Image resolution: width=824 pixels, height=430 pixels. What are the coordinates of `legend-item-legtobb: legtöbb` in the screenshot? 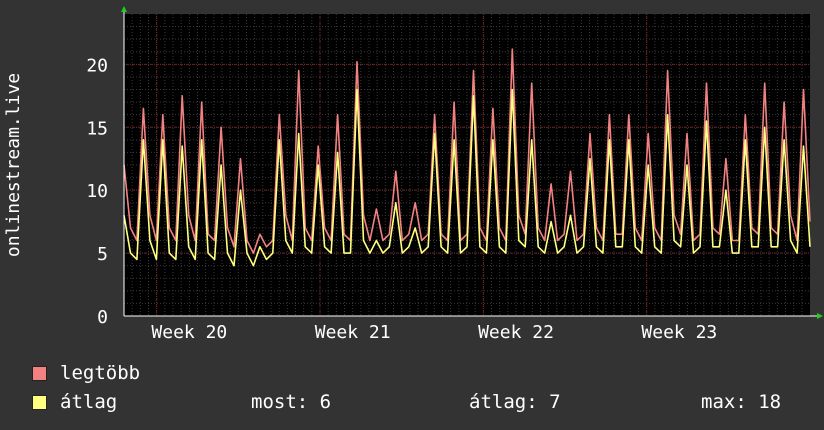 It's located at (86, 373).